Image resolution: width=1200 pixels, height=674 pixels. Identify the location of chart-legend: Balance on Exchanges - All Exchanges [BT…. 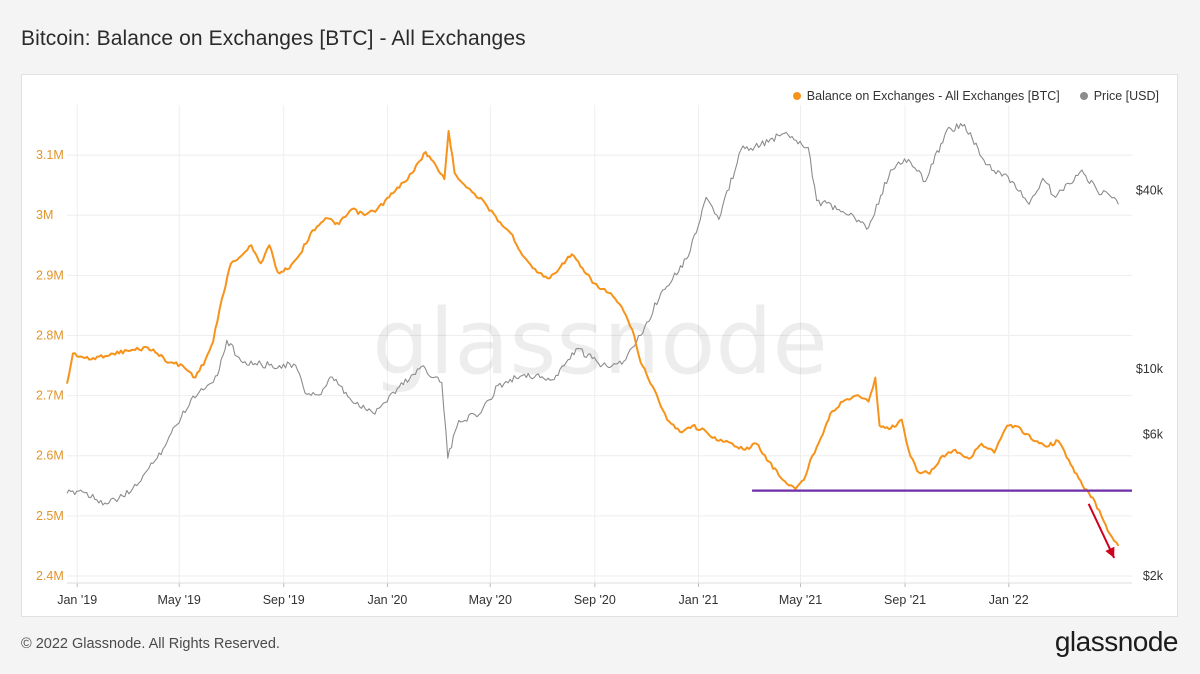
(975, 96).